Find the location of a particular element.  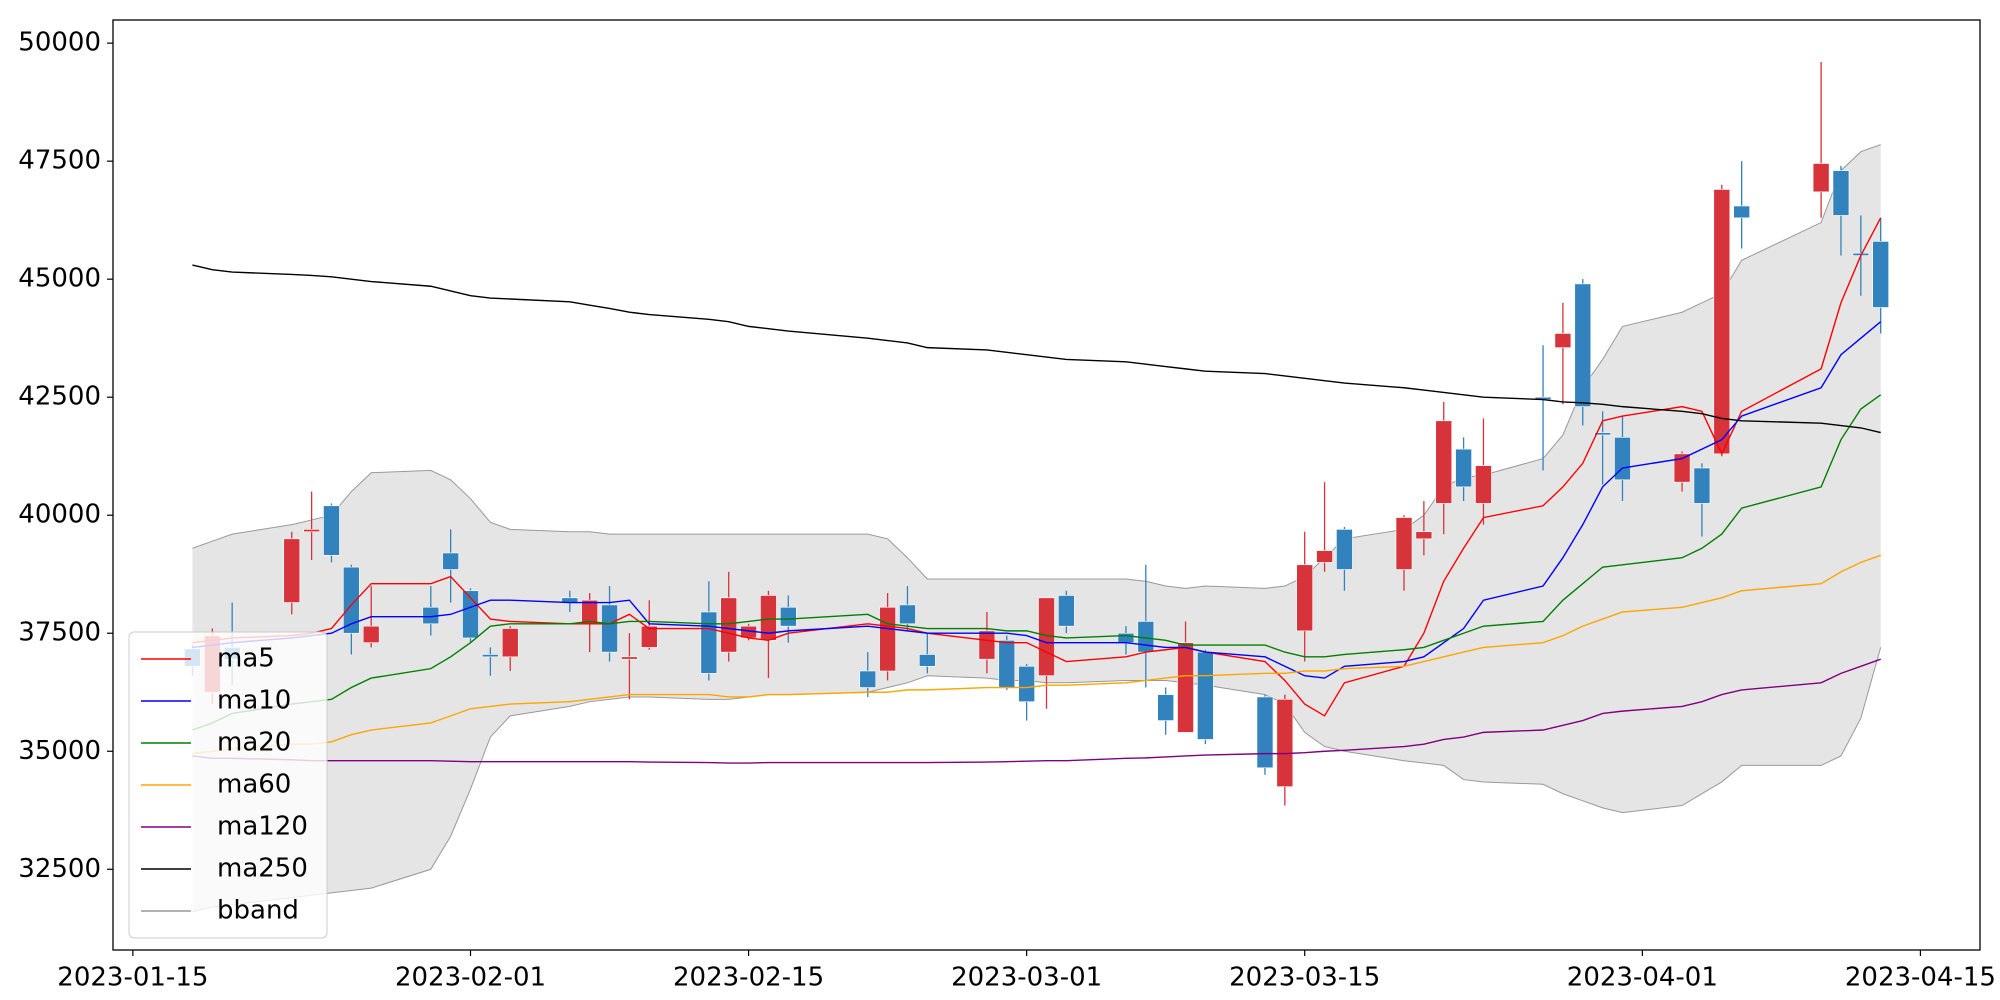

legend-label: ma250 is located at coordinates (262, 869).